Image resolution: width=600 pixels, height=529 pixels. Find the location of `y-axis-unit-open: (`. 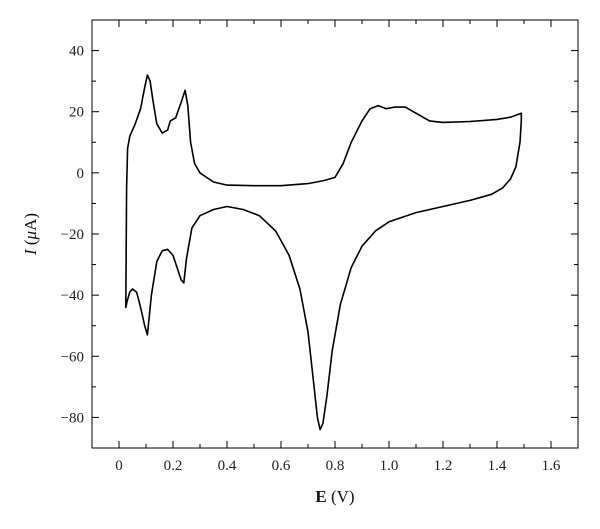

y-axis-unit-open: ( is located at coordinates (30, 242).